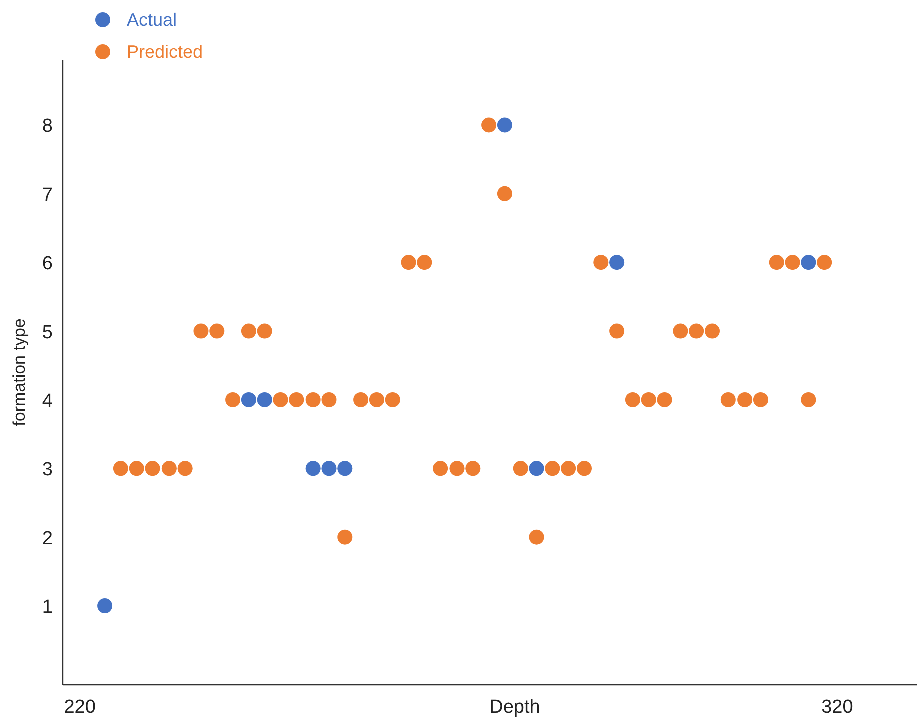 The width and height of the screenshot is (917, 722). What do you see at coordinates (515, 707) in the screenshot?
I see `x-axis-title: Depth` at bounding box center [515, 707].